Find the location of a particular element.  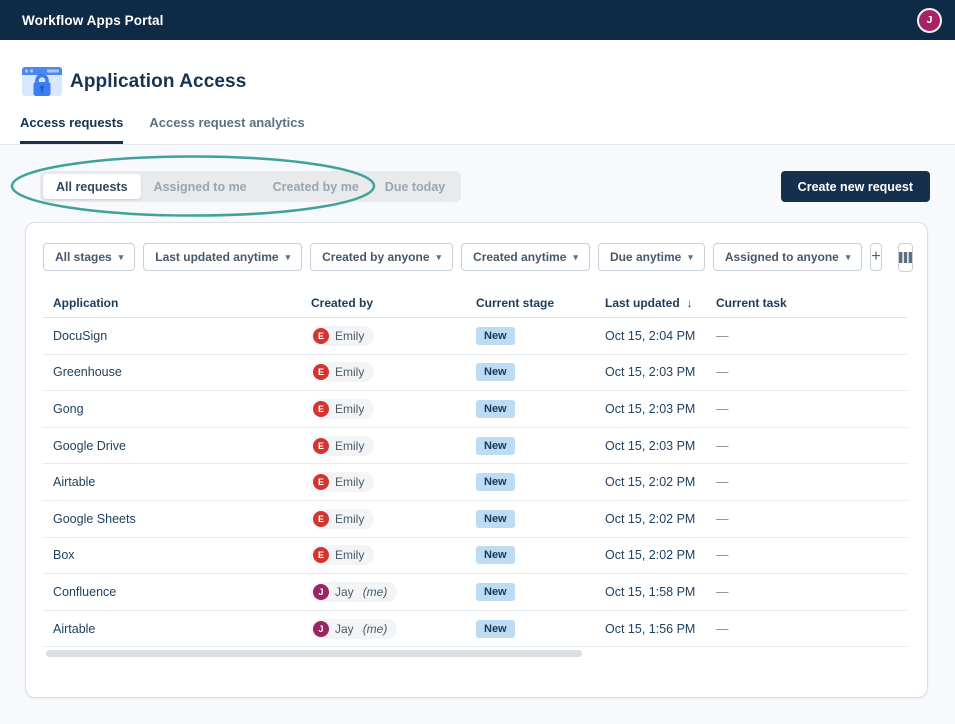

application-lock-icon is located at coordinates (42, 81).